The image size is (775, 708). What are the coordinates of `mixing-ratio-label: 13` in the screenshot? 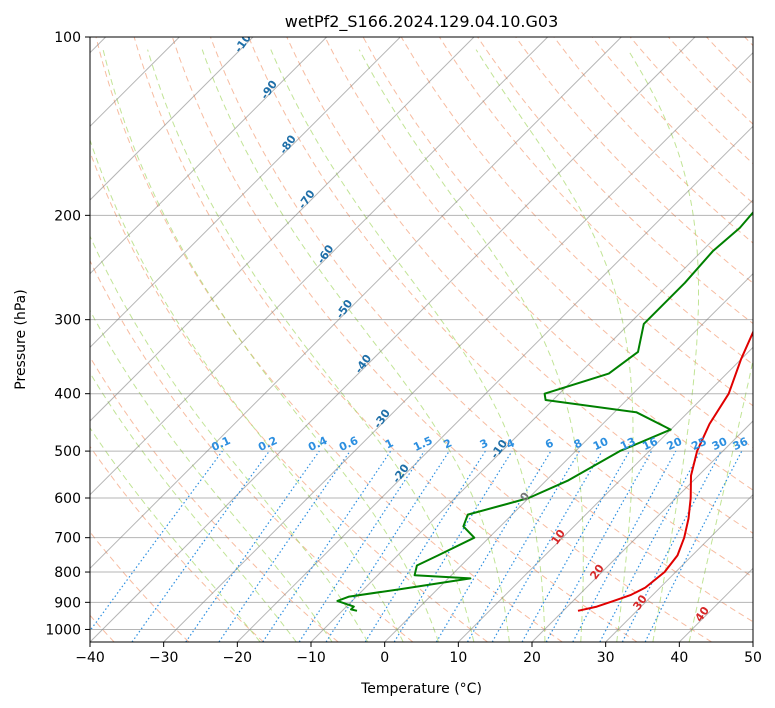 It's located at (627, 444).